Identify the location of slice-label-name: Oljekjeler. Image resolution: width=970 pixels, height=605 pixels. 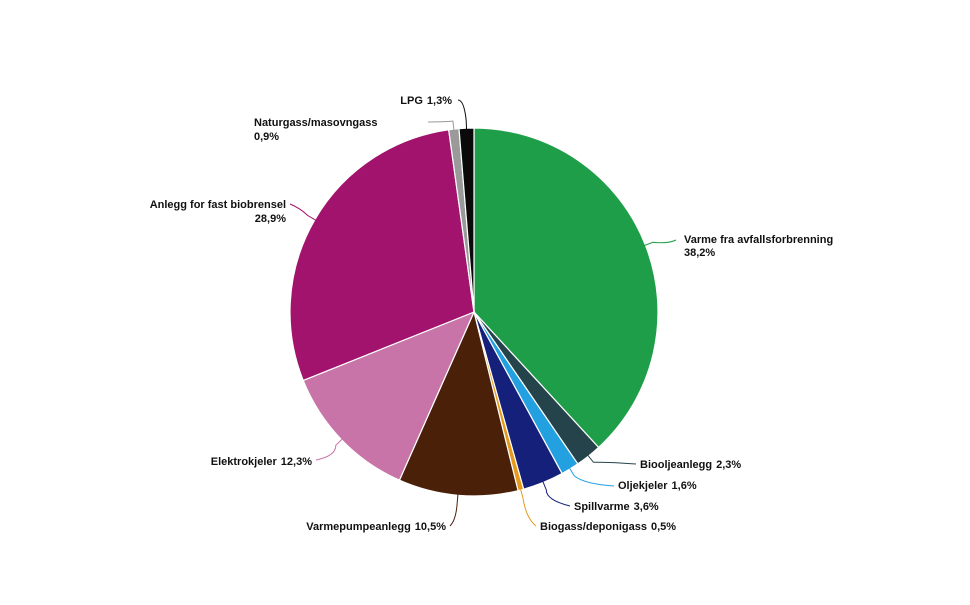
(643, 486).